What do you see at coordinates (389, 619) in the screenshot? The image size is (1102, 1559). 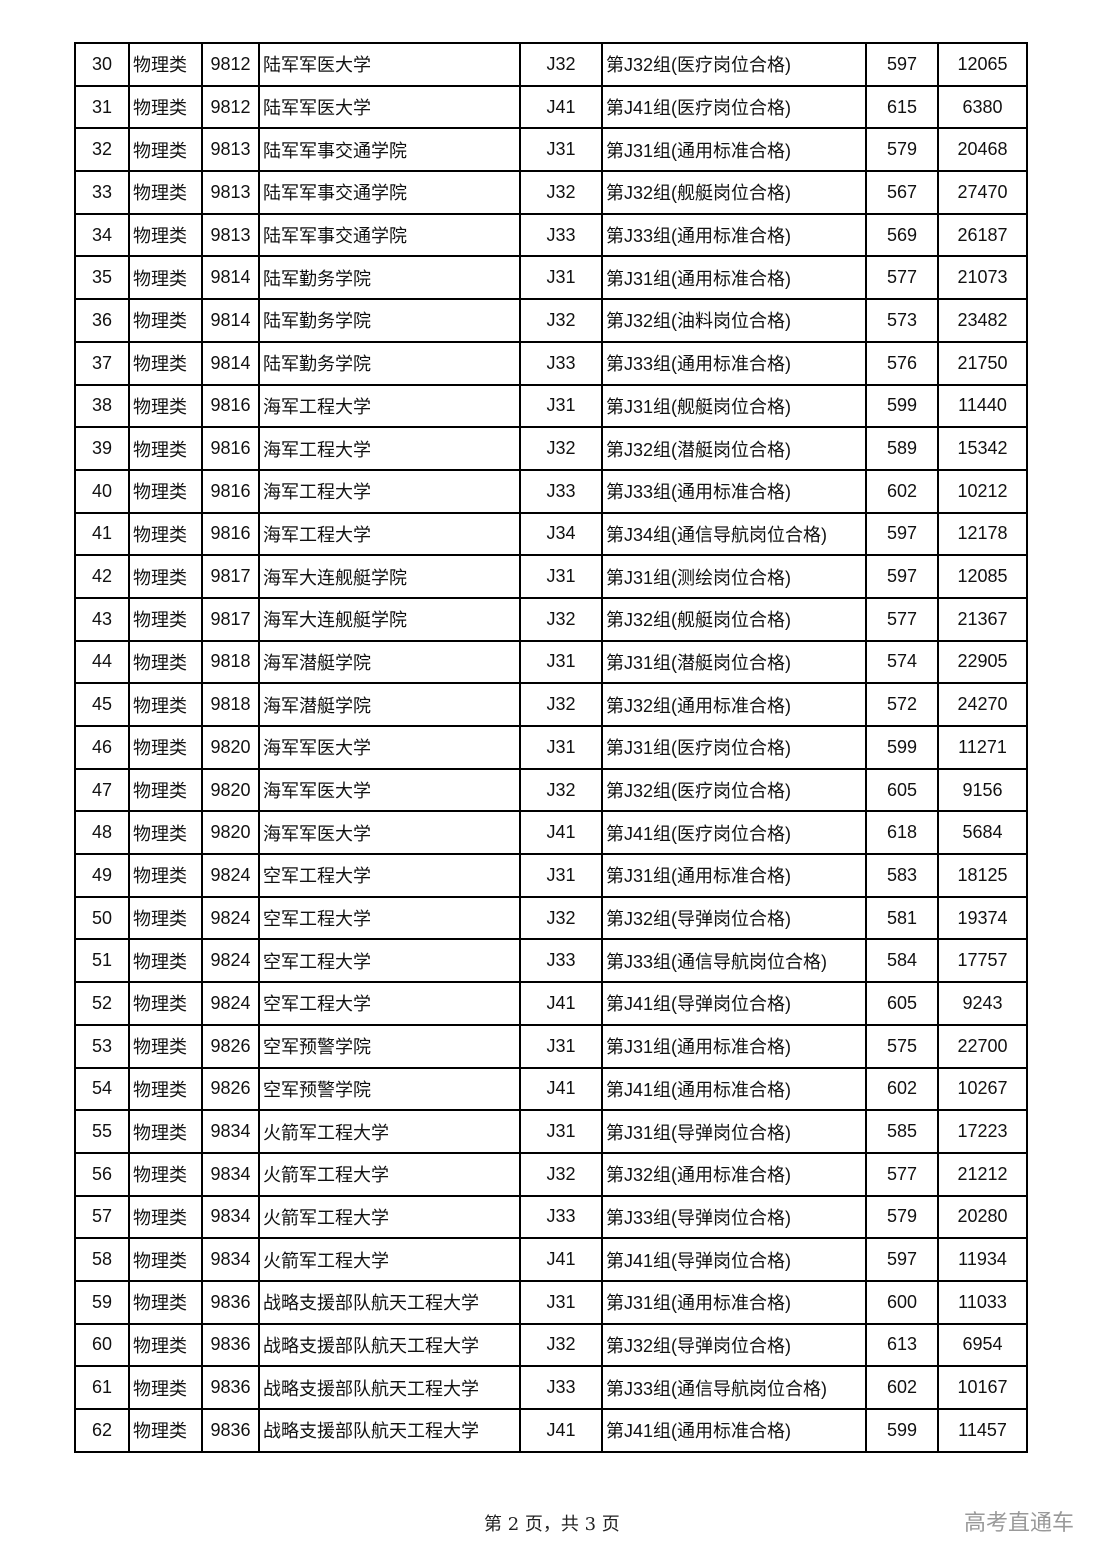 I see `school-name-cell: 海军大连舰艇学院` at bounding box center [389, 619].